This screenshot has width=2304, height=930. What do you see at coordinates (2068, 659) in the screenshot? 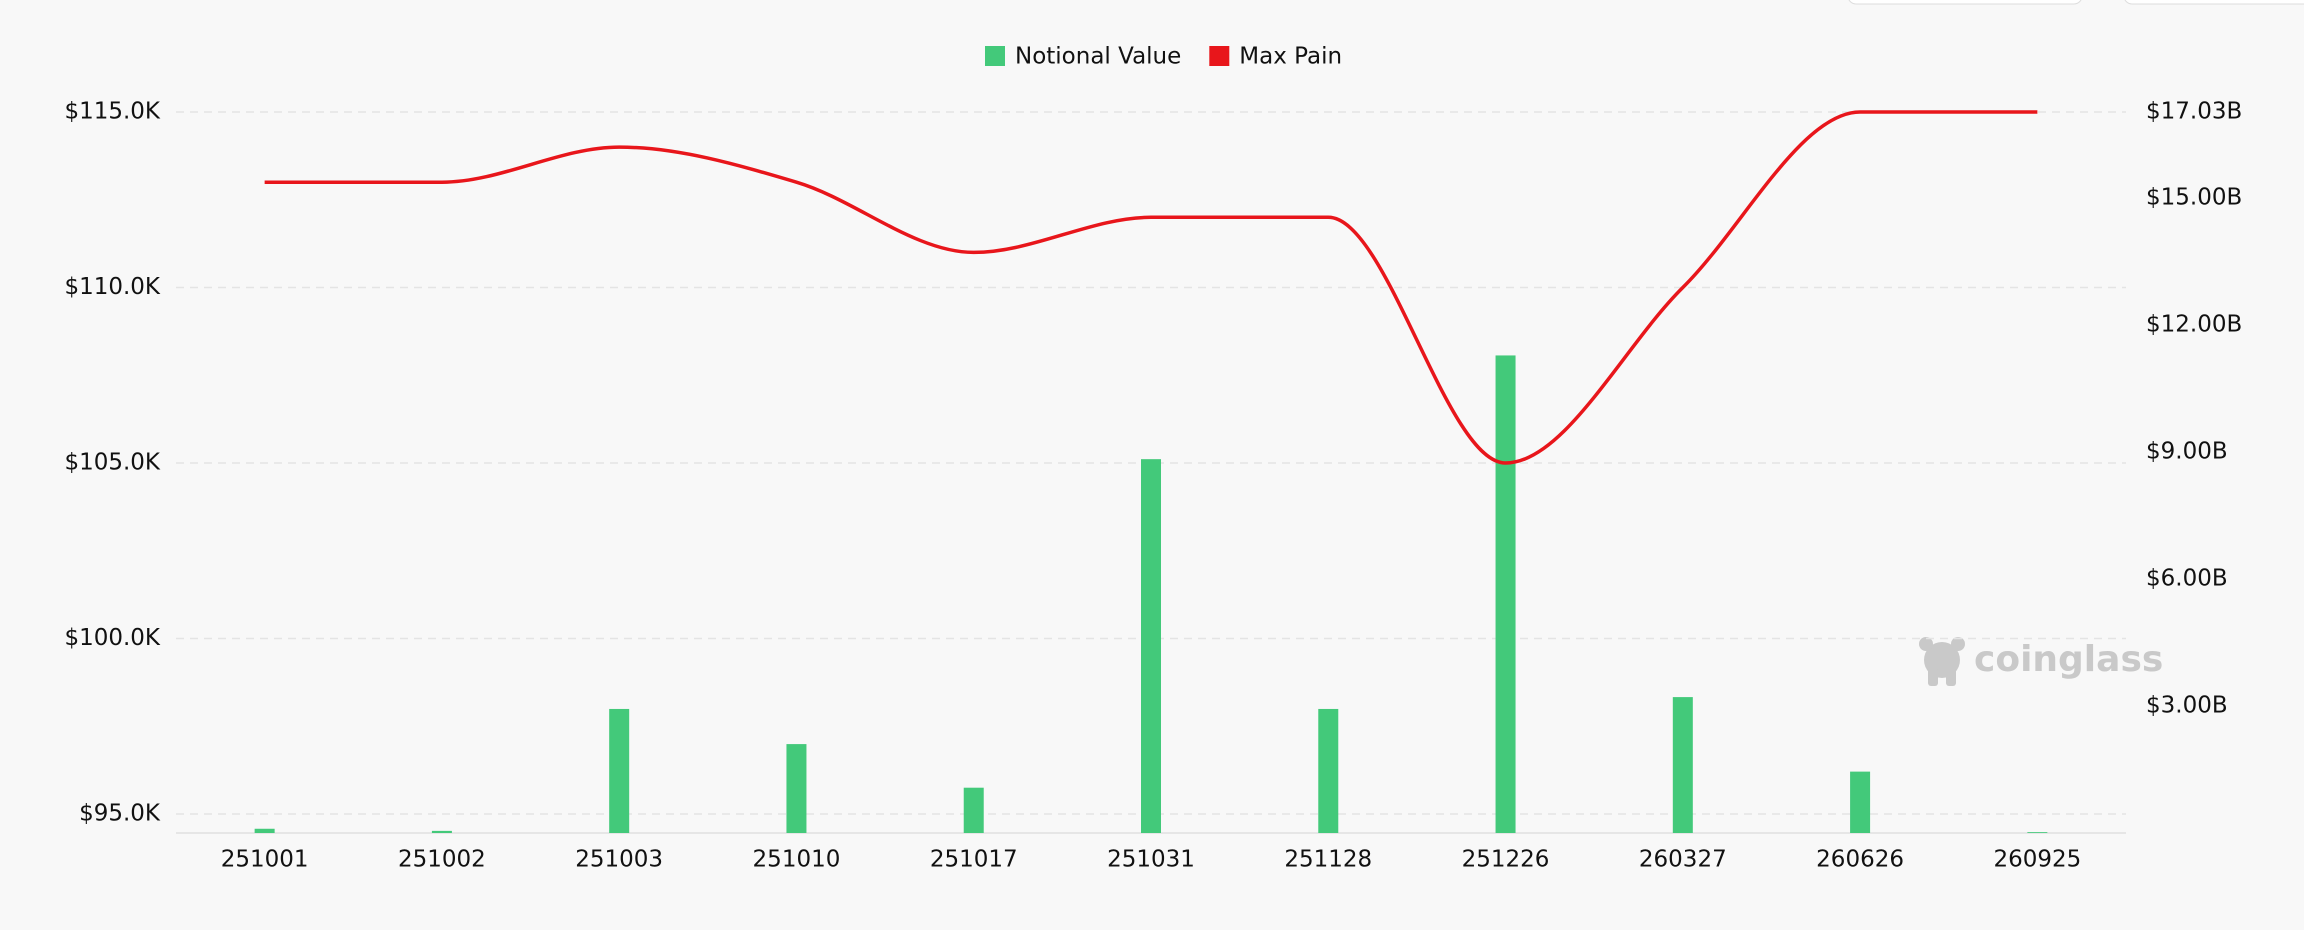
I see `watermark: coinglass` at bounding box center [2068, 659].